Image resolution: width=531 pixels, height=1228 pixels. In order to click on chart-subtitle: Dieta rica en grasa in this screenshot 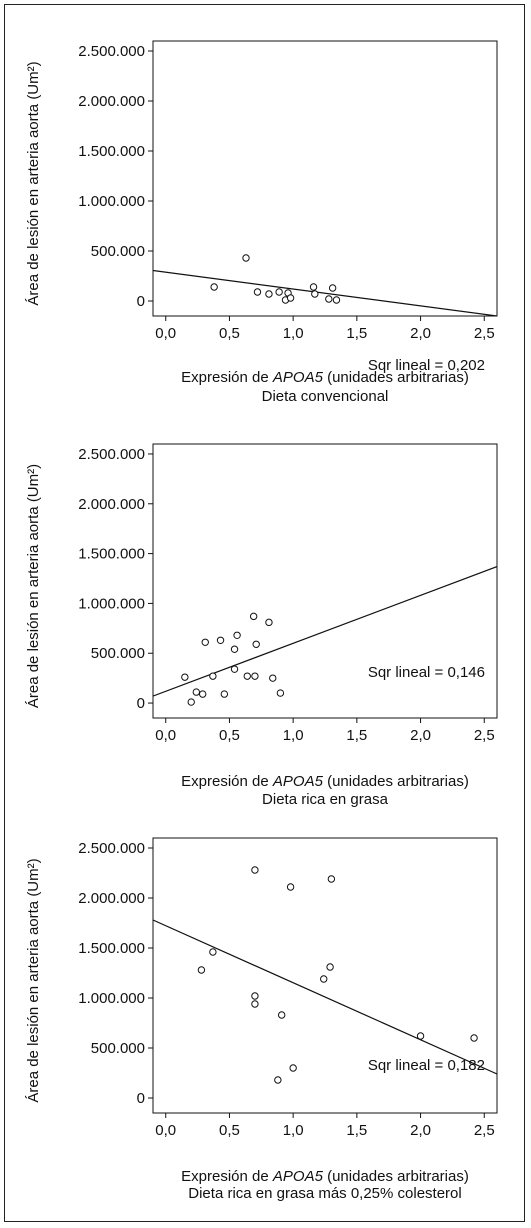, I will do `click(325, 799)`.